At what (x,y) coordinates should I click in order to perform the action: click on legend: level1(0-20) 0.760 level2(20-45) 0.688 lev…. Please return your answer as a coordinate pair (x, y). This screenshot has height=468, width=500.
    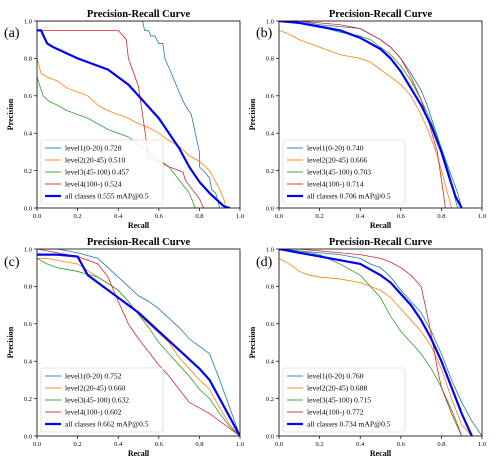
    Looking at the image, I should click on (344, 400).